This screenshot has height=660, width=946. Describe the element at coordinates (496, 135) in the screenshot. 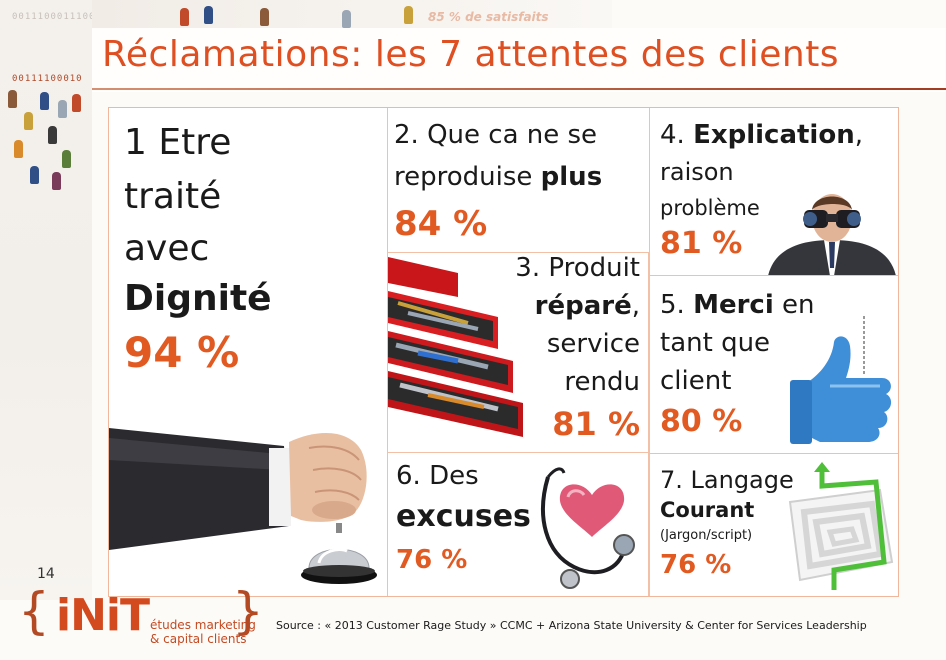

I see `cell-2-line-1: 2. Que ca ne se` at that location.